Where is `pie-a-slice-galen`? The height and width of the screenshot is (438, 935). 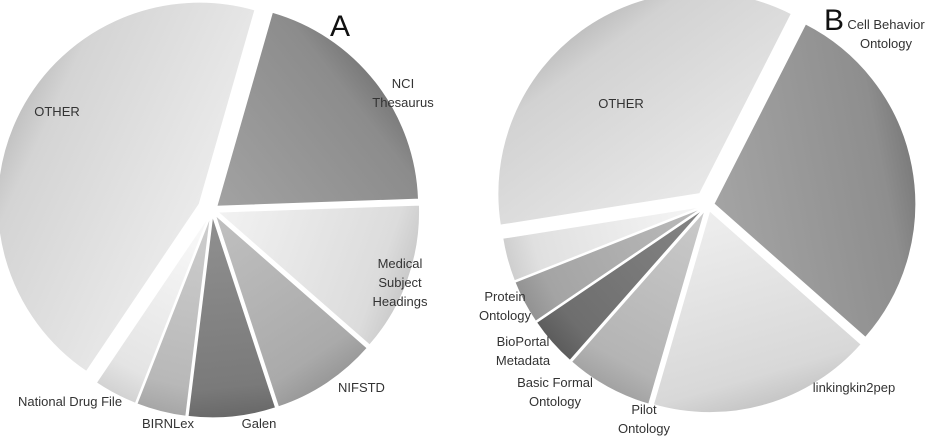 pie-a-slice-galen is located at coordinates (232, 317).